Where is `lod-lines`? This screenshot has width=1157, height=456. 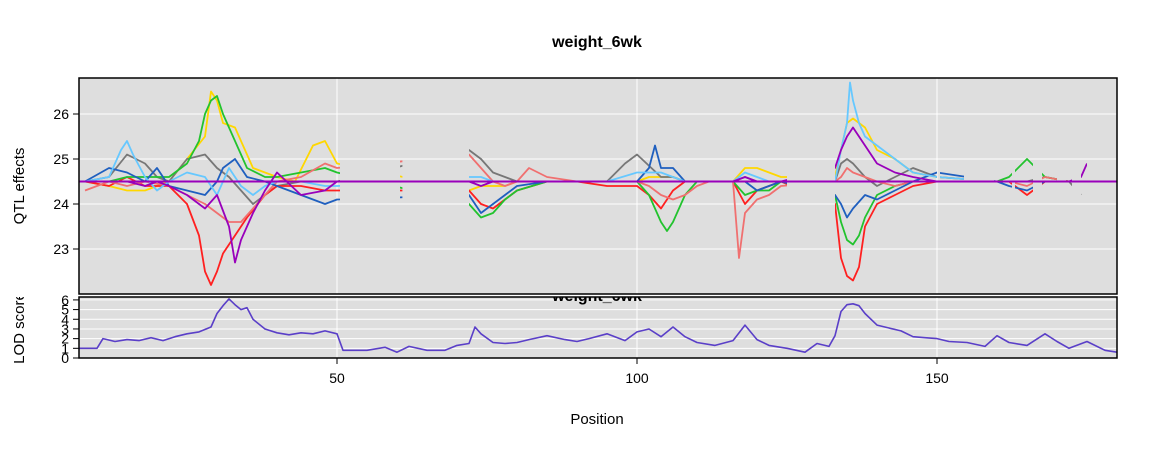 lod-lines is located at coordinates (598, 326).